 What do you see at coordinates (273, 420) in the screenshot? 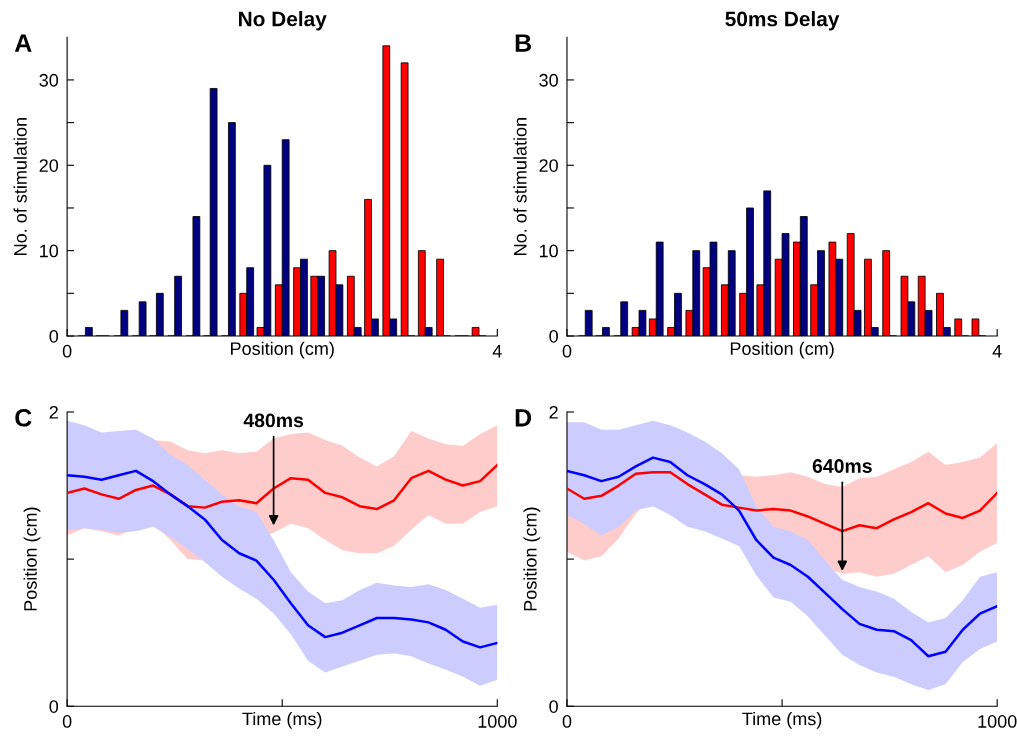
I see `annotation: 480ms` at bounding box center [273, 420].